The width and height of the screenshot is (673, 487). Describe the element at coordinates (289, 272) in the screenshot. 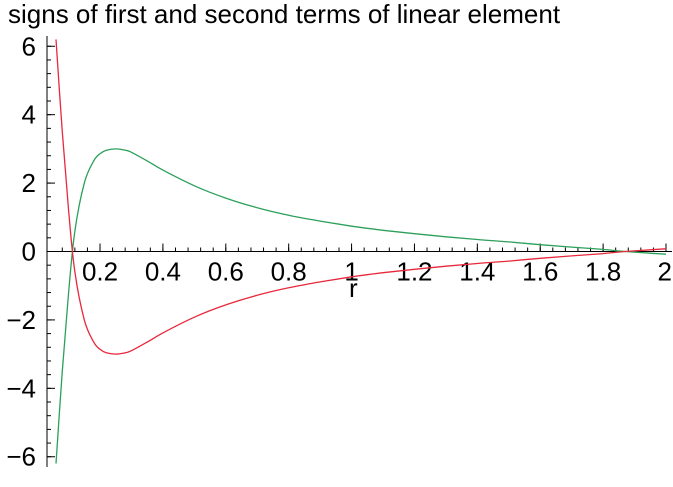

I see `x-tick-label: 0.8` at that location.